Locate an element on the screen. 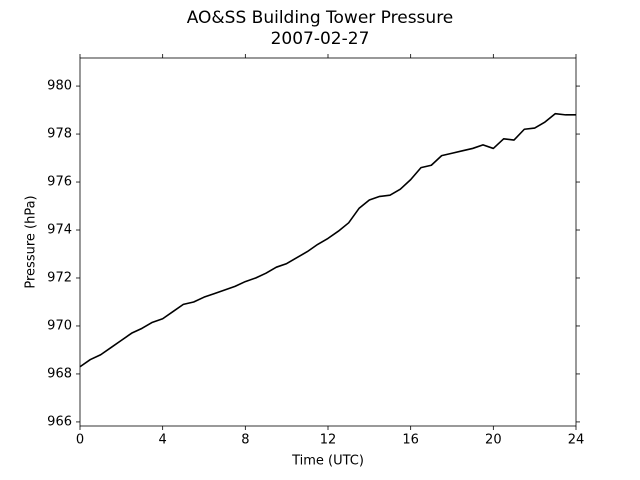 The height and width of the screenshot is (480, 640). x-tick-label: 0 is located at coordinates (80, 440).